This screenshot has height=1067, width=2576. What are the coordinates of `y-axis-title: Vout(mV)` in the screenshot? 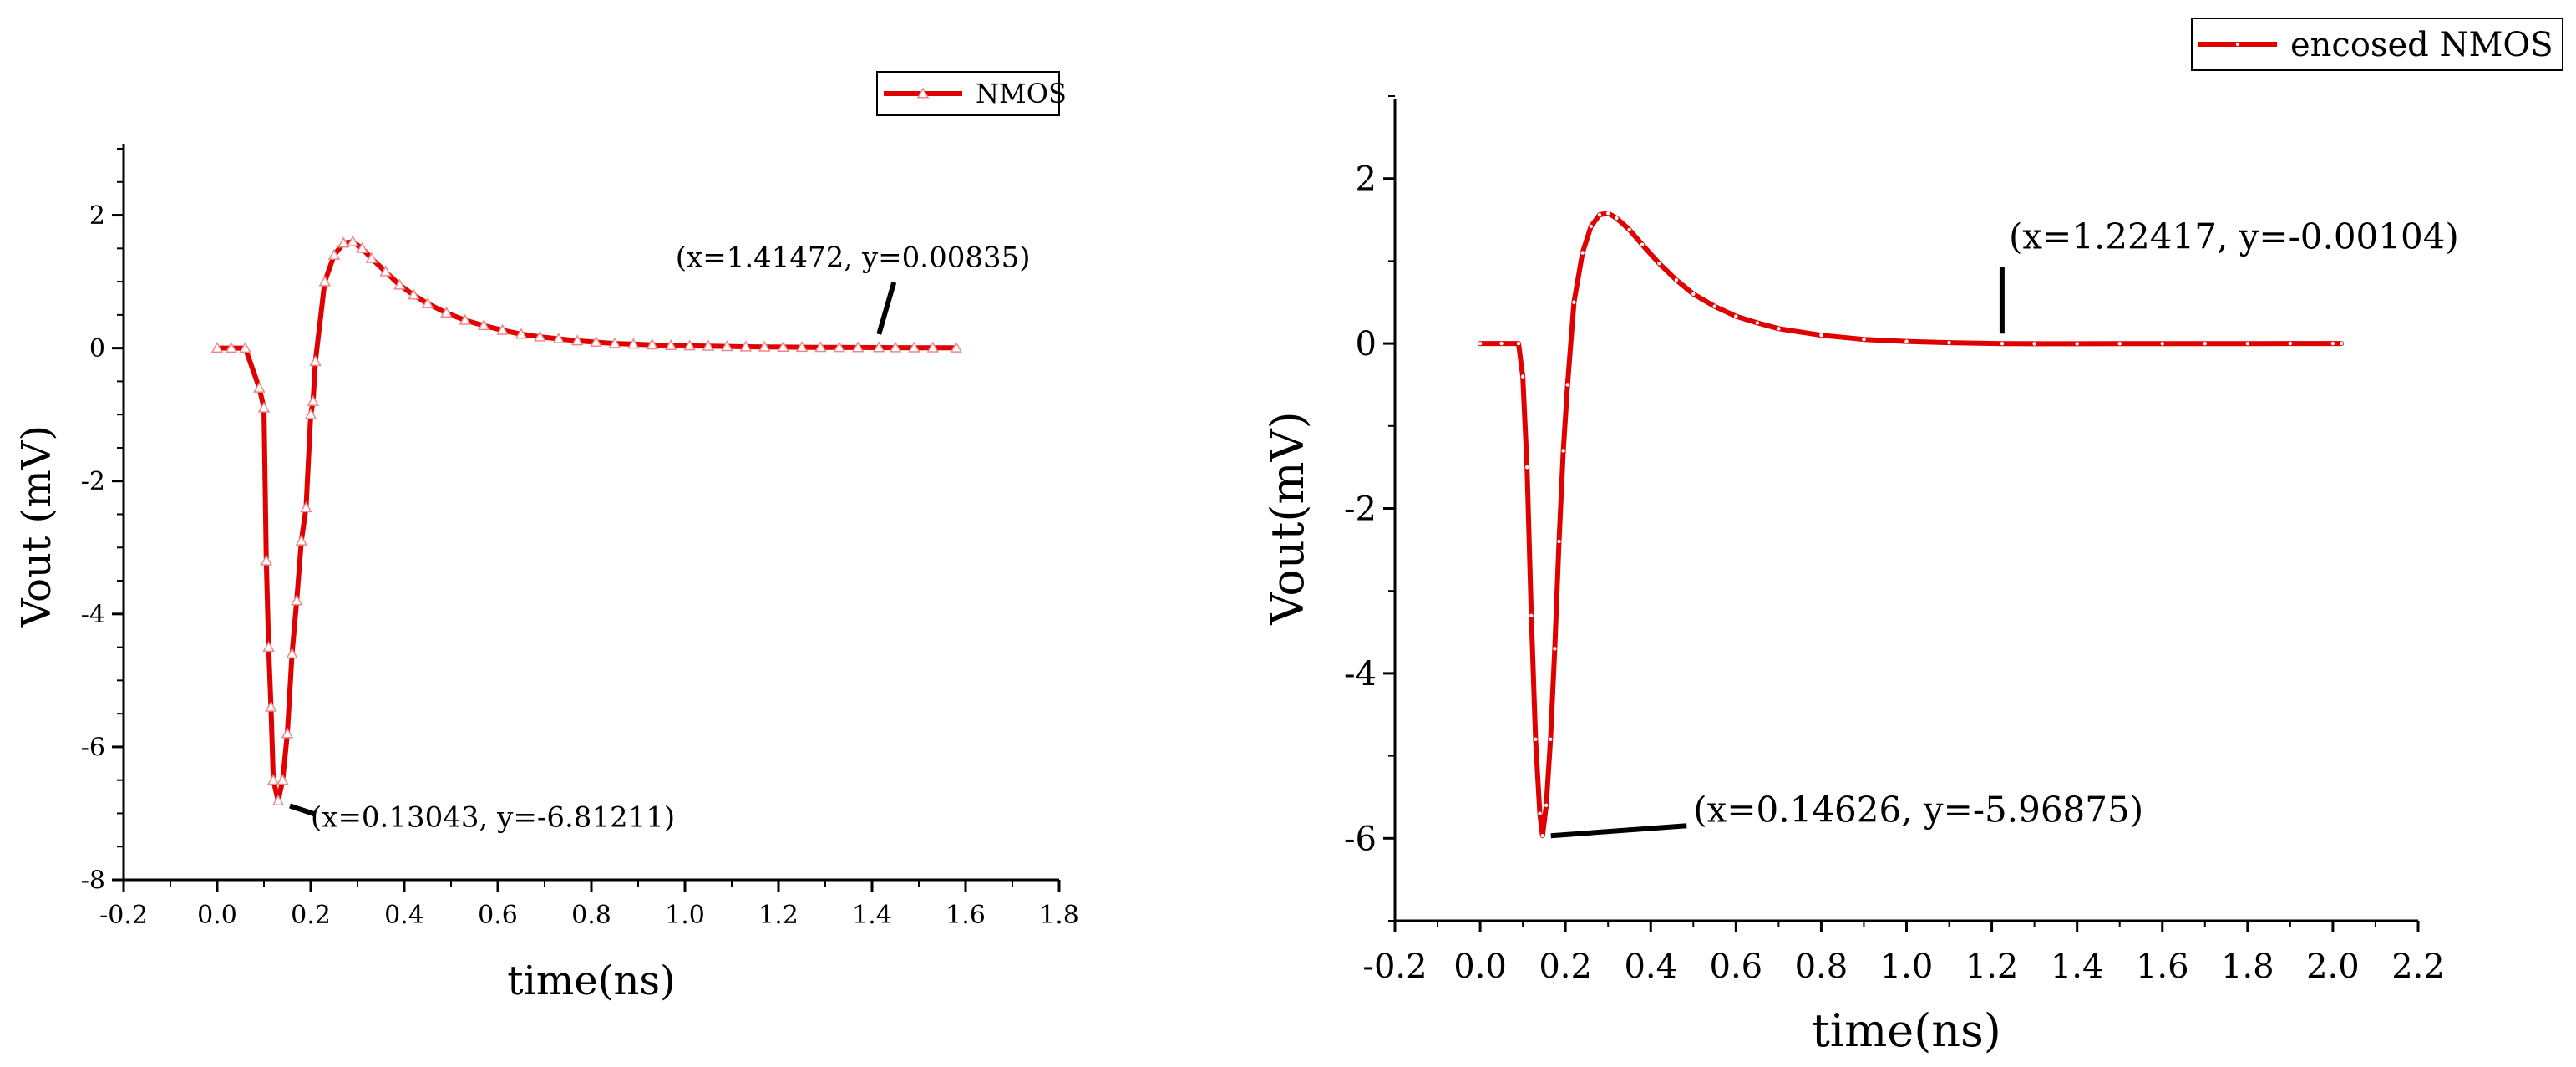 It's located at (1287, 518).